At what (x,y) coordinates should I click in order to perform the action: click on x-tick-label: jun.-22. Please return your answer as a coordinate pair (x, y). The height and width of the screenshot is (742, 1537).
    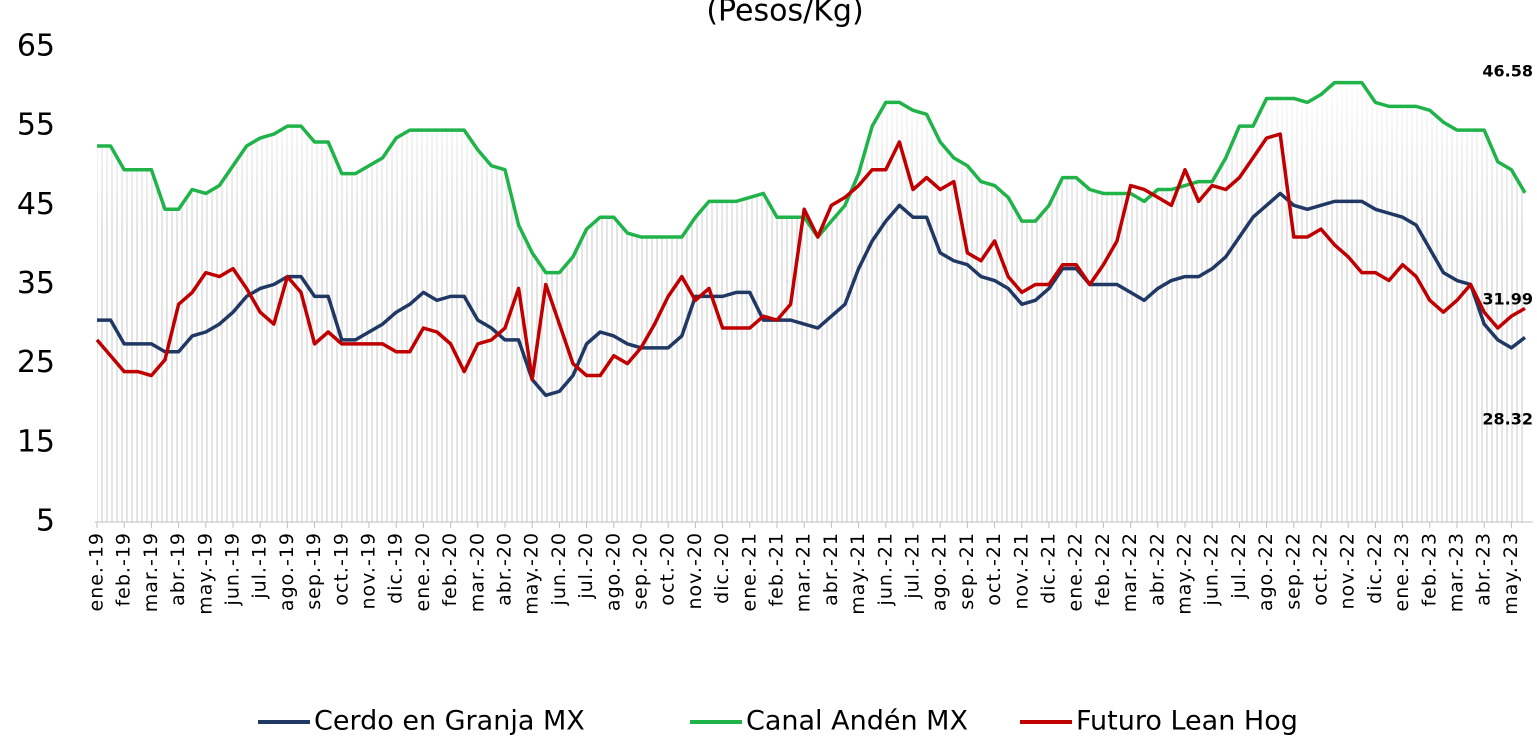
    Looking at the image, I should click on (1212, 569).